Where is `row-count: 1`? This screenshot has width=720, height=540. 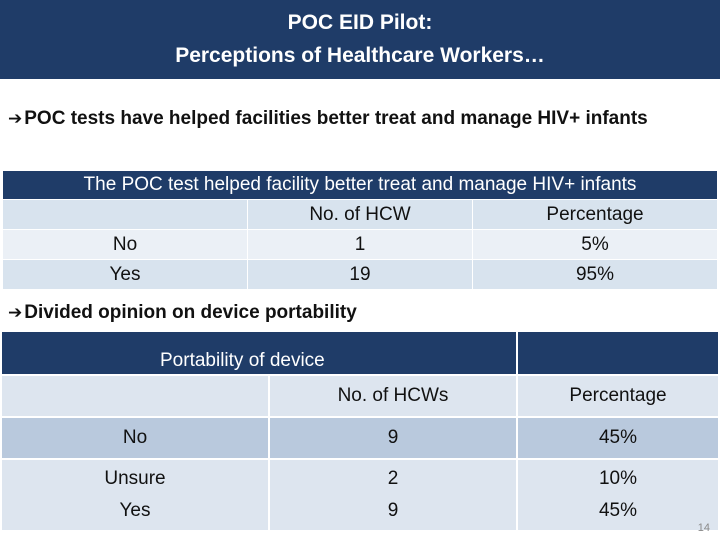 row-count: 1 is located at coordinates (360, 244).